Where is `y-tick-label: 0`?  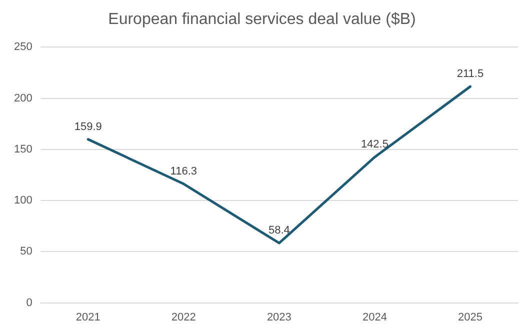
y-tick-label: 0 is located at coordinates (29, 302).